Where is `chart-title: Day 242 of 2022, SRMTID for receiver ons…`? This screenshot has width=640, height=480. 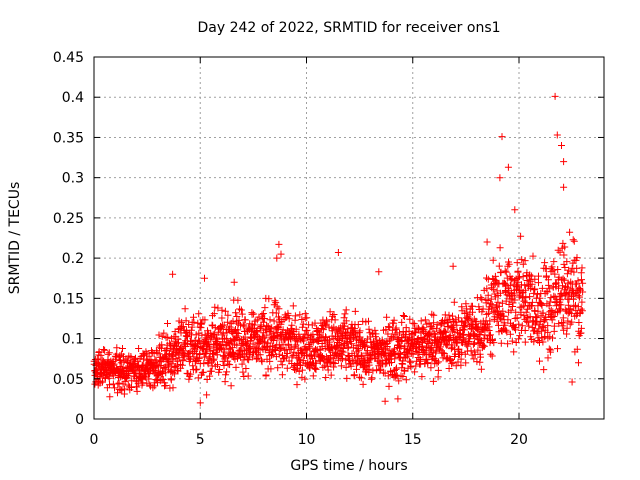
chart-title: Day 242 of 2022, SRMTID for receiver ons… is located at coordinates (348, 28).